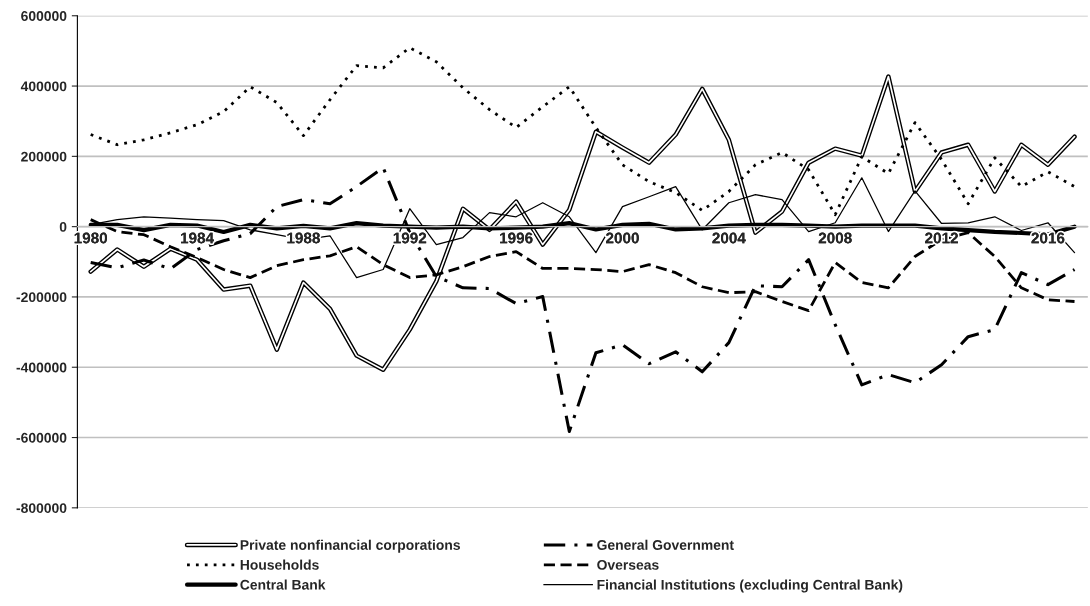 The height and width of the screenshot is (606, 1090). I want to click on x-tick-label: 1984, so click(197, 238).